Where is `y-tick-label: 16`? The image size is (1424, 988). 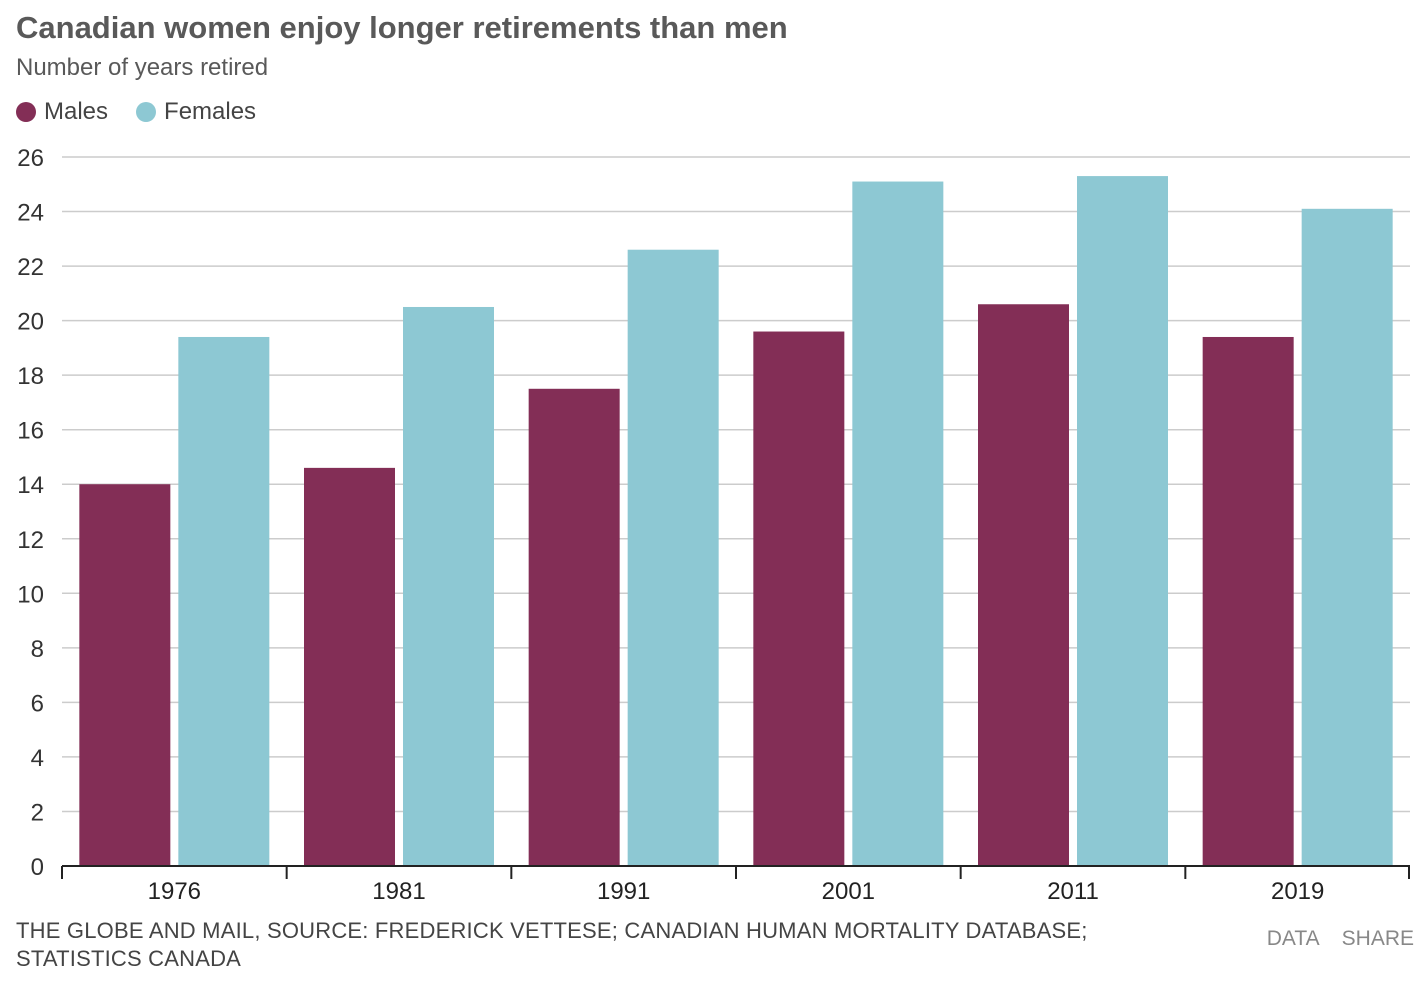 y-tick-label: 16 is located at coordinates (30, 431).